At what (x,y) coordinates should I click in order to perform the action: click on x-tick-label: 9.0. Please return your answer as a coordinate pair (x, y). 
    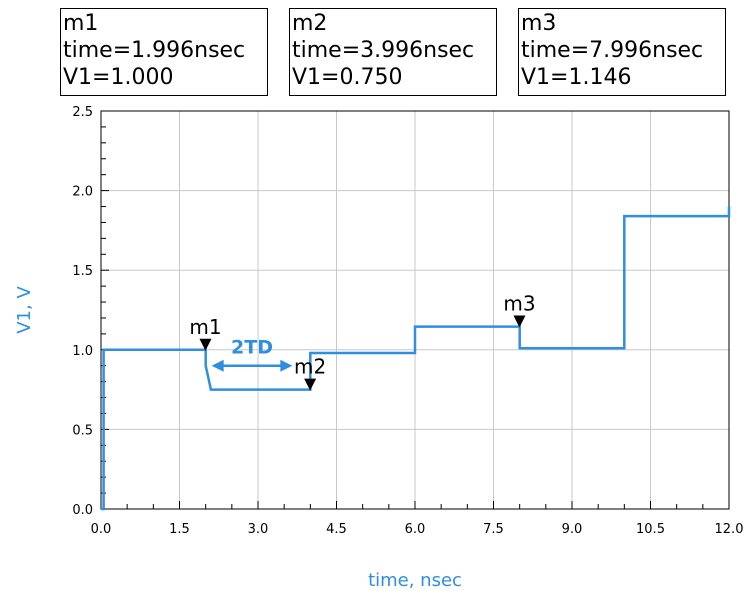
    Looking at the image, I should click on (572, 529).